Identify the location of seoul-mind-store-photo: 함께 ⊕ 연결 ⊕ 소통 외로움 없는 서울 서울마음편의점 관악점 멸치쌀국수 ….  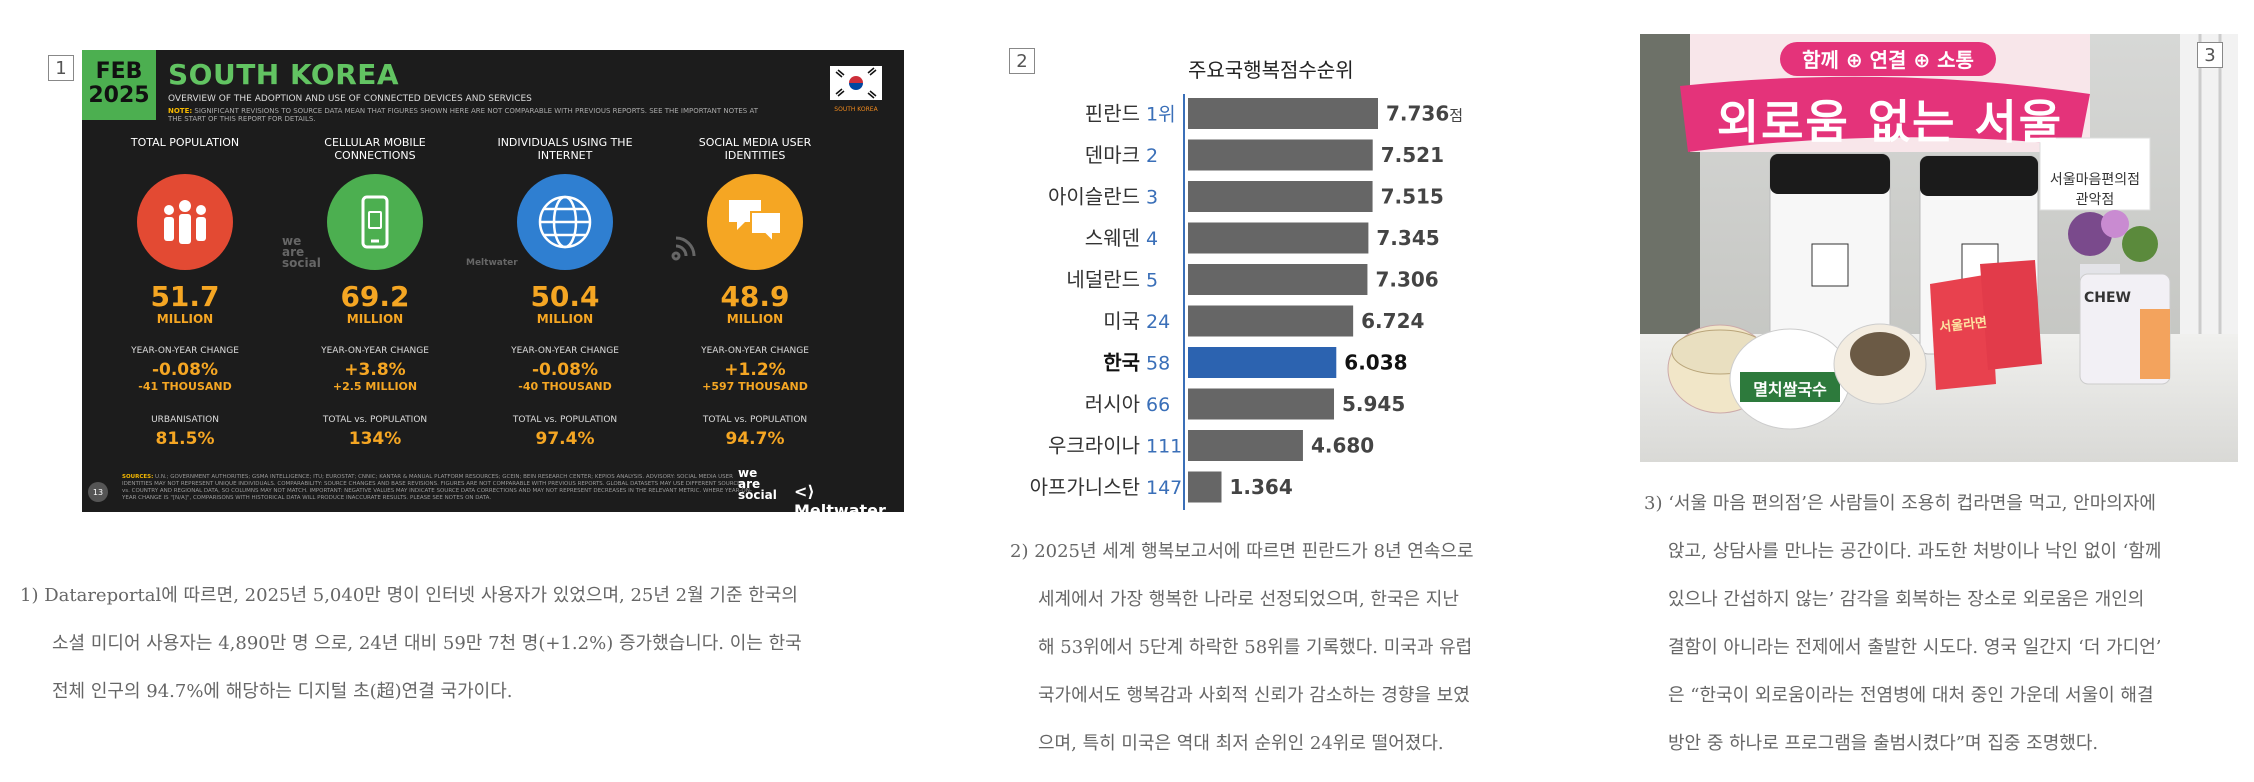
(1939, 248).